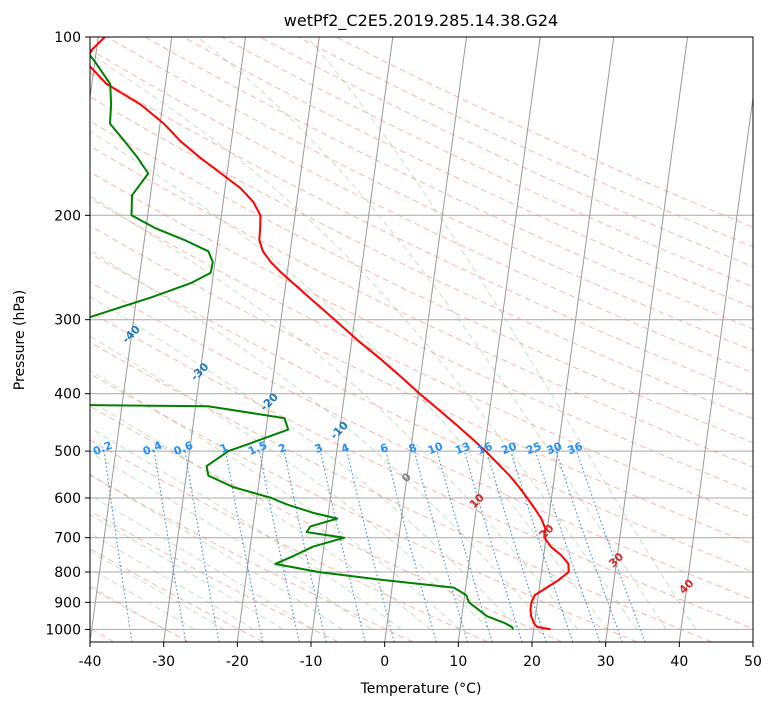  I want to click on mixing-ratio-label: 10, so click(435, 448).